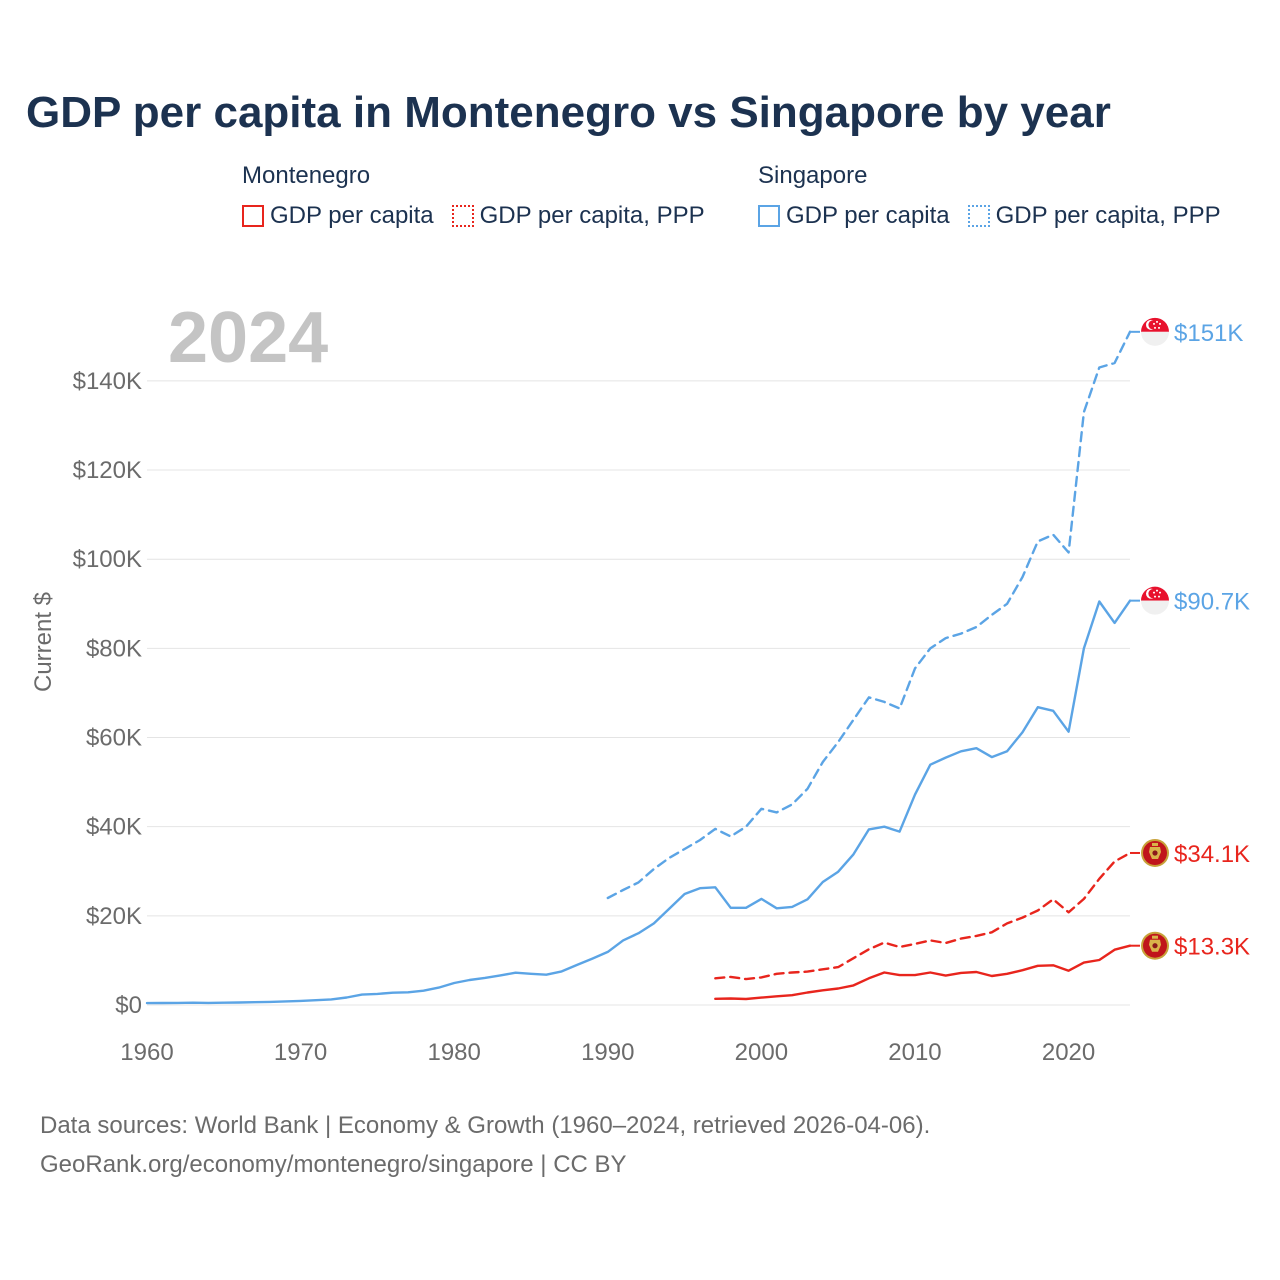 The height and width of the screenshot is (1280, 1280). I want to click on x-tick-label: 1960, so click(146, 1052).